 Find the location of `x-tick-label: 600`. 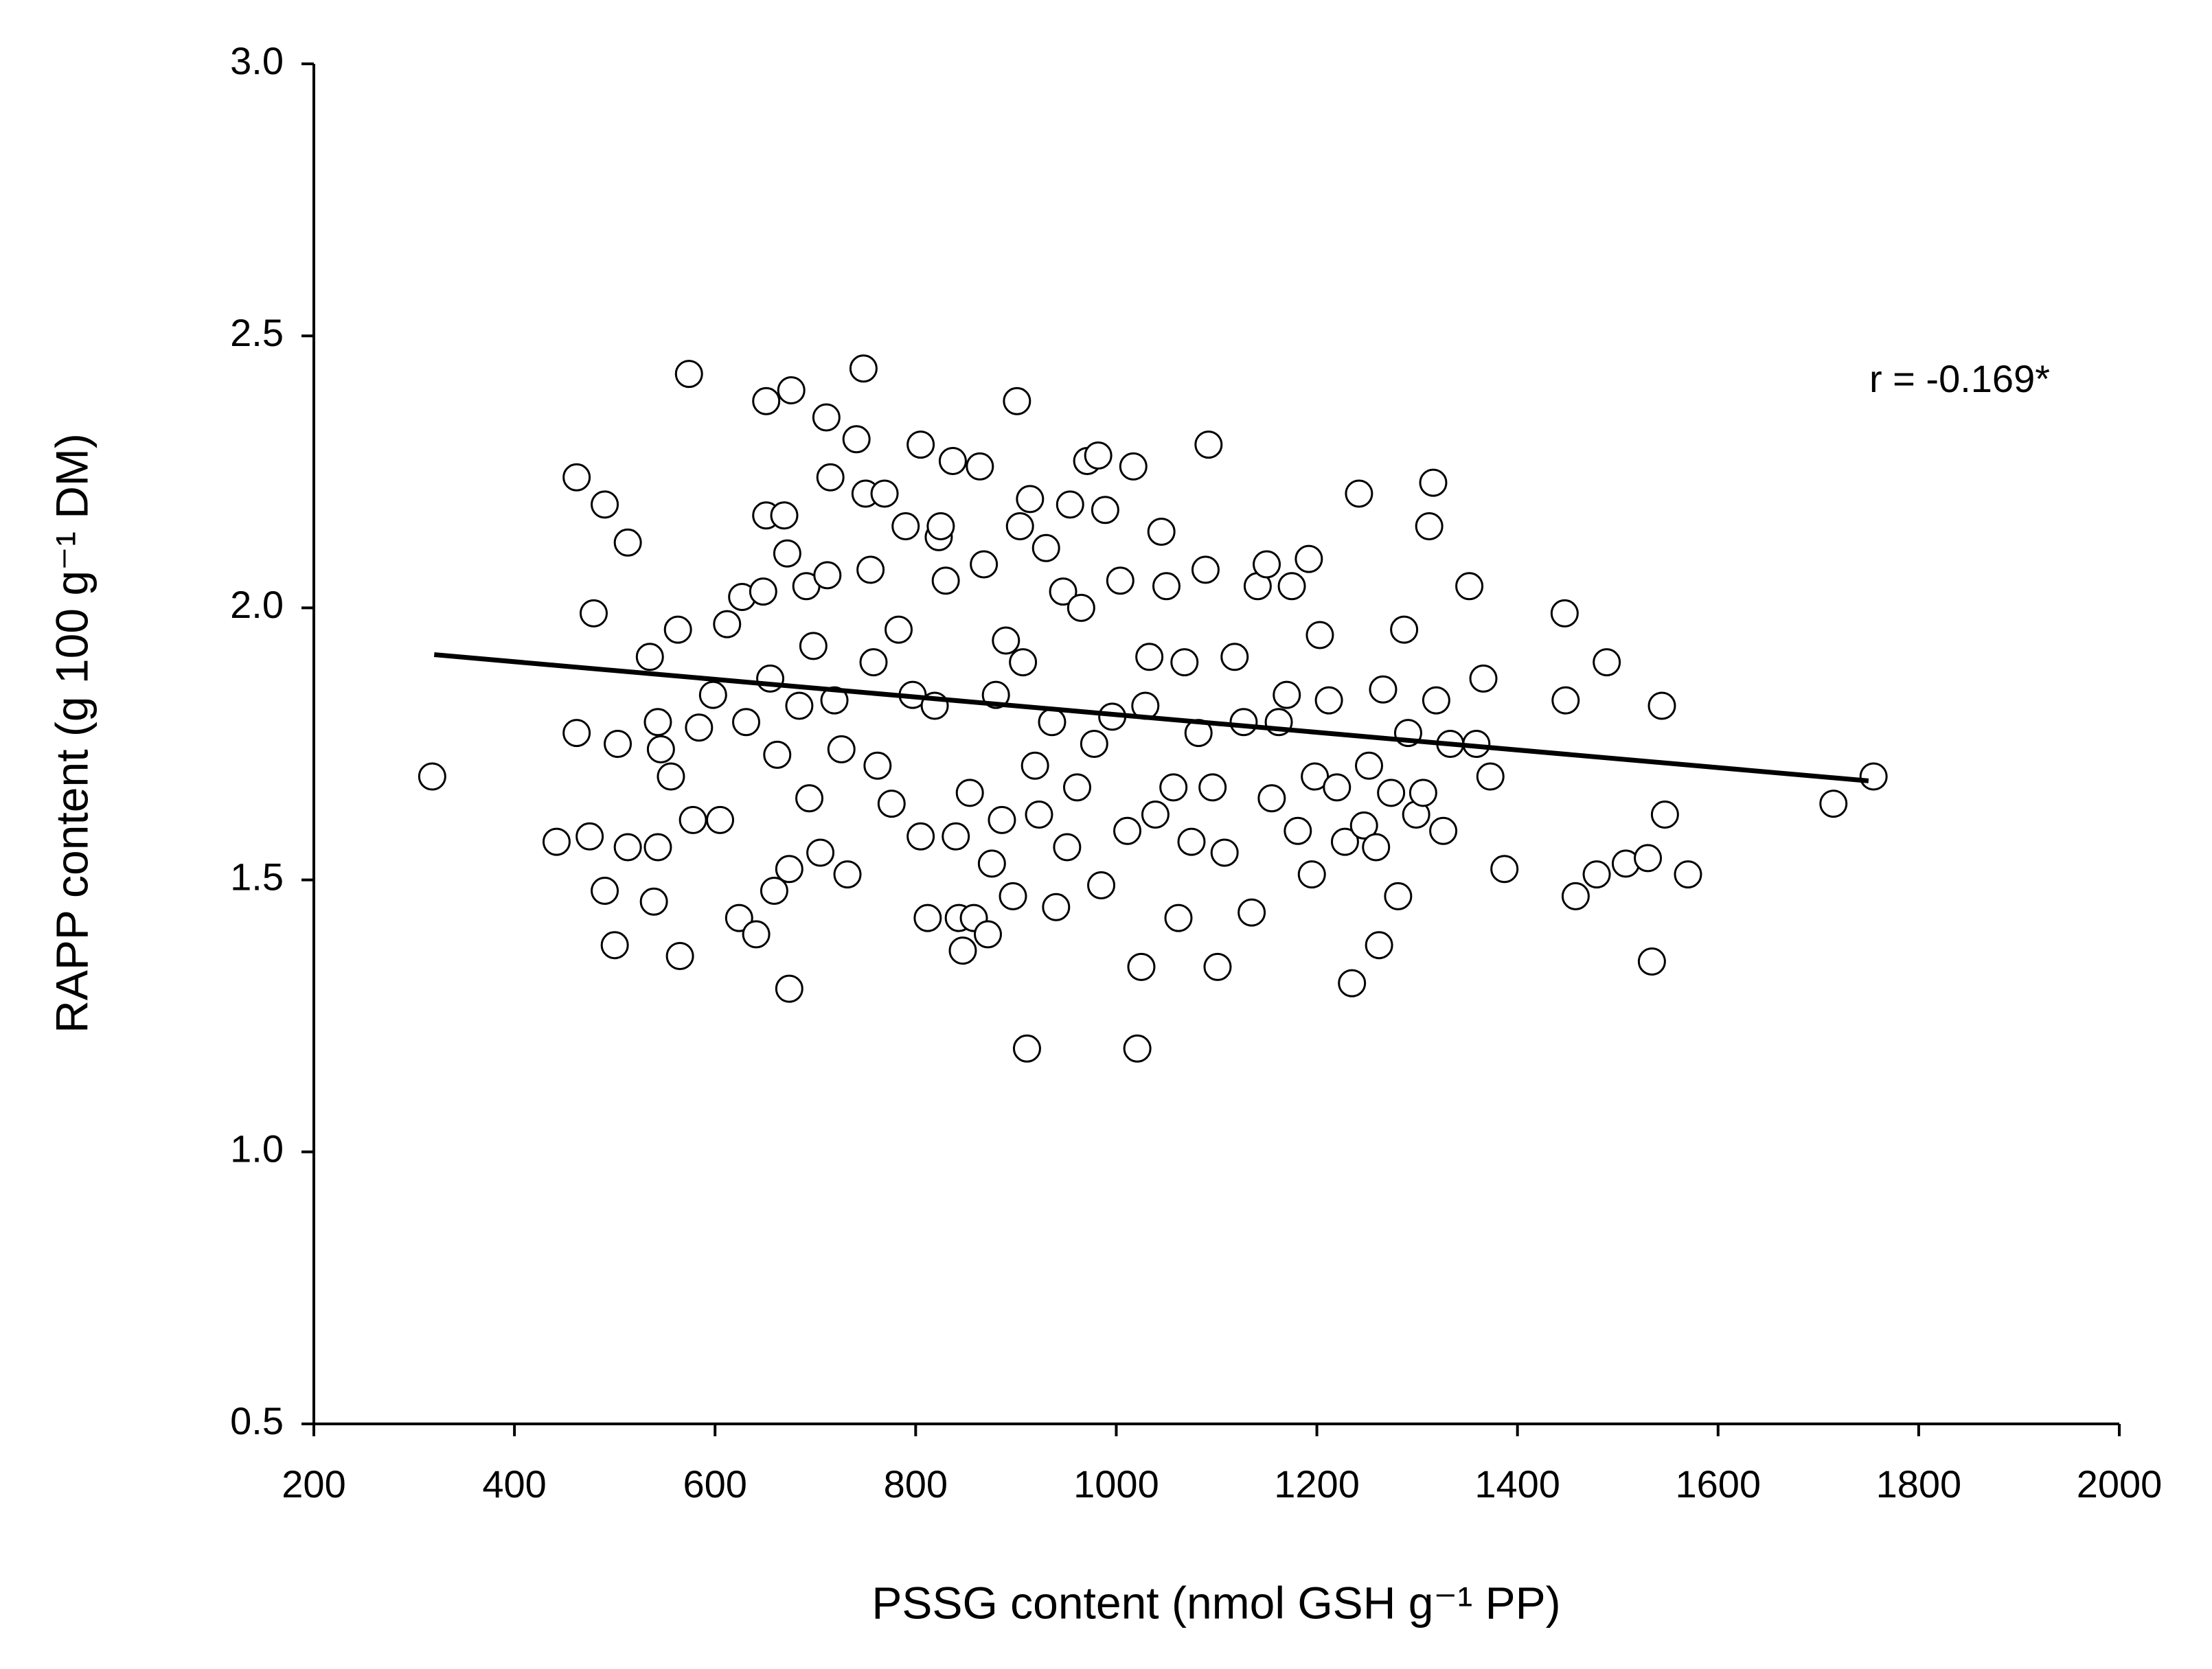

x-tick-label: 600 is located at coordinates (715, 1484).